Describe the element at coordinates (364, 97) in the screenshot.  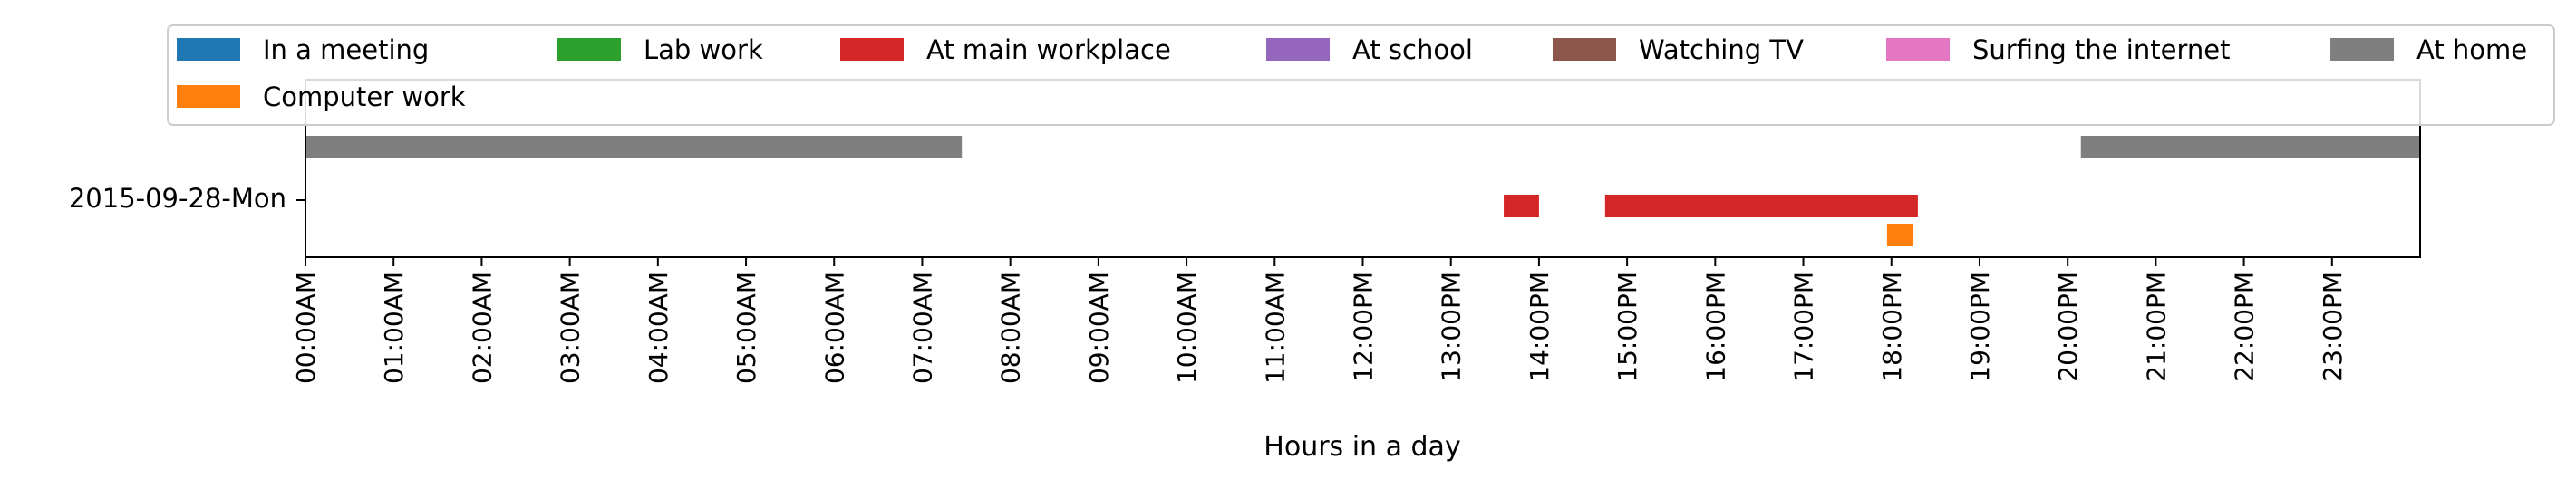
I see `legend-label: Computer work` at that location.